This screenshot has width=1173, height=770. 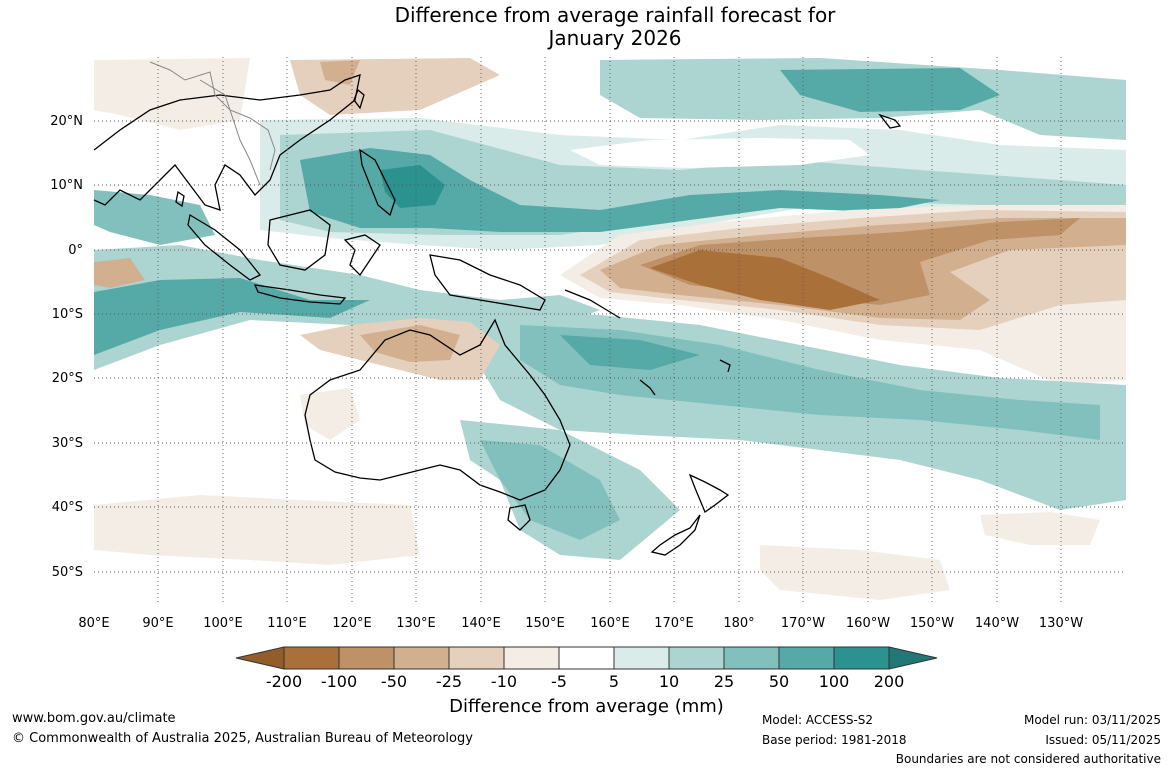 I want to click on coastline-taiwan, so click(x=359, y=99).